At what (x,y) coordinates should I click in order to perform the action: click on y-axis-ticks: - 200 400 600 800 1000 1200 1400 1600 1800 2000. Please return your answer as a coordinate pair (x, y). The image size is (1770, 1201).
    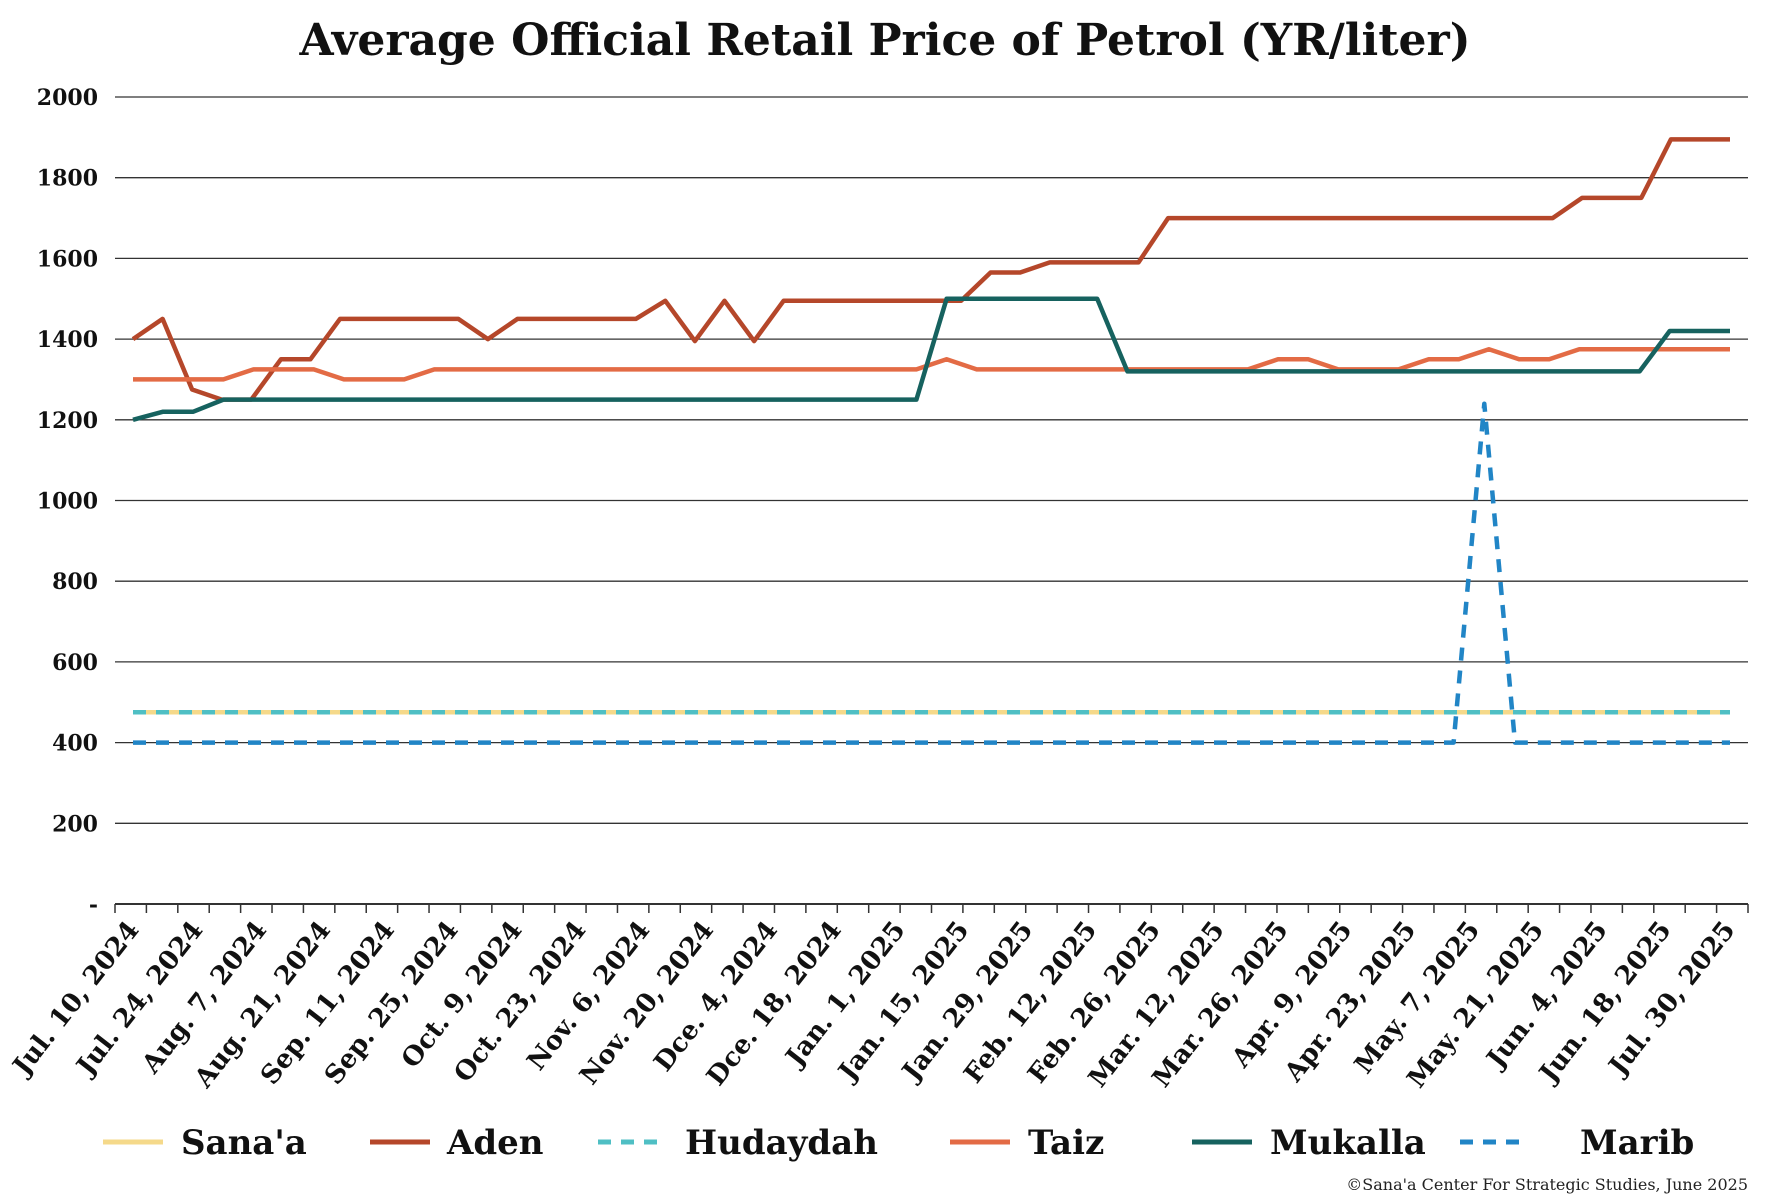
    Looking at the image, I should click on (67, 501).